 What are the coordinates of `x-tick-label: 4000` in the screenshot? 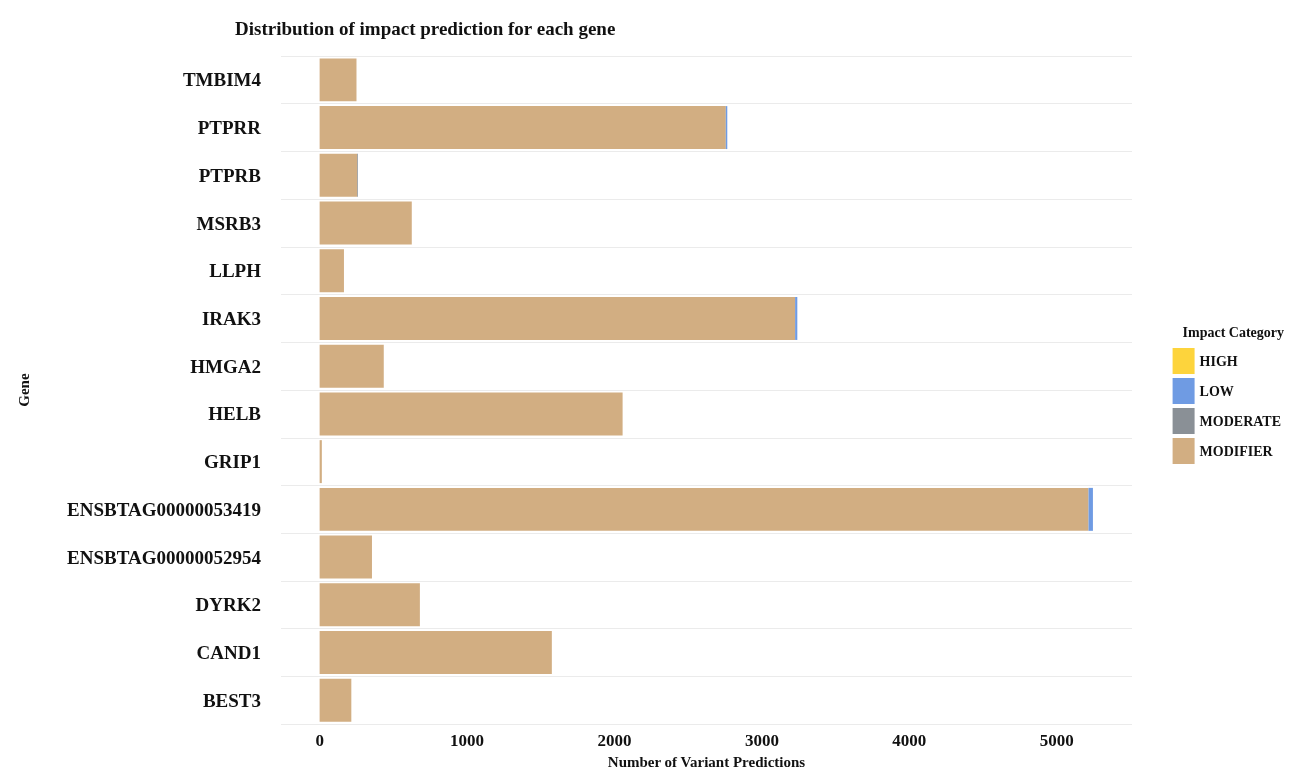 It's located at (909, 741).